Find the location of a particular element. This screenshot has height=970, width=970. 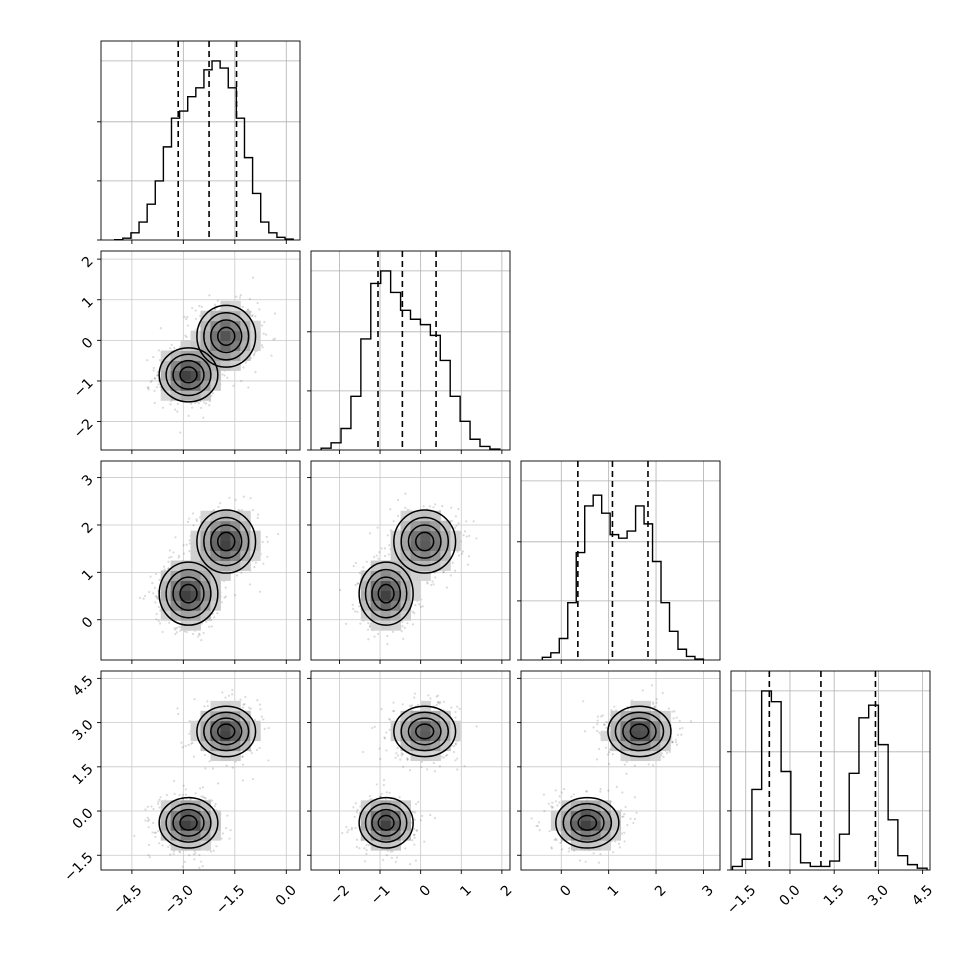

y-tick-label: −1.5 is located at coordinates (78, 867).